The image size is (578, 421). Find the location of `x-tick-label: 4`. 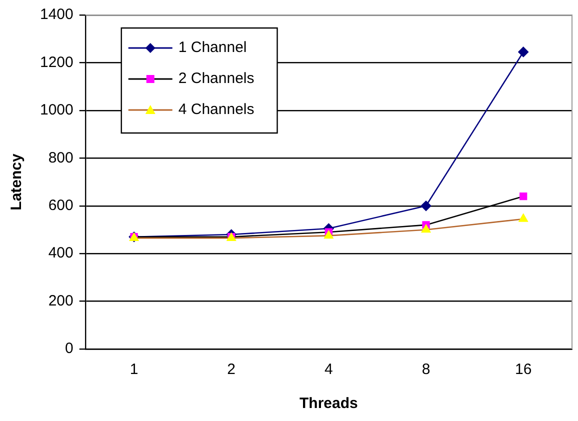

x-tick-label: 4 is located at coordinates (328, 369).